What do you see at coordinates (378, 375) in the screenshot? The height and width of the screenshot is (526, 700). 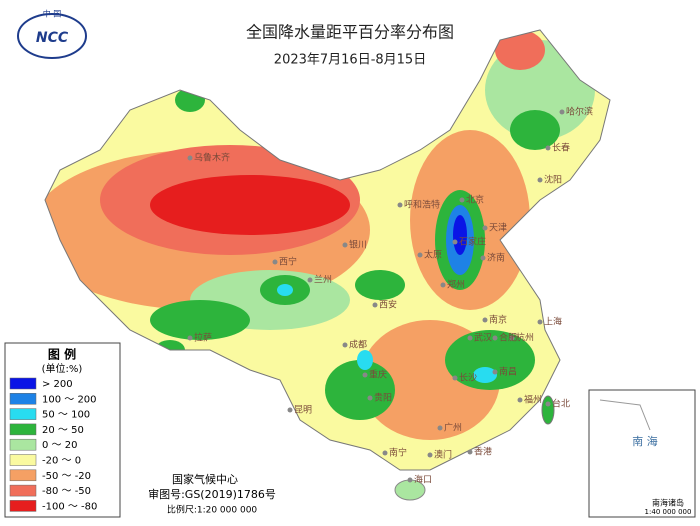 I see `city-label: 重庆` at bounding box center [378, 375].